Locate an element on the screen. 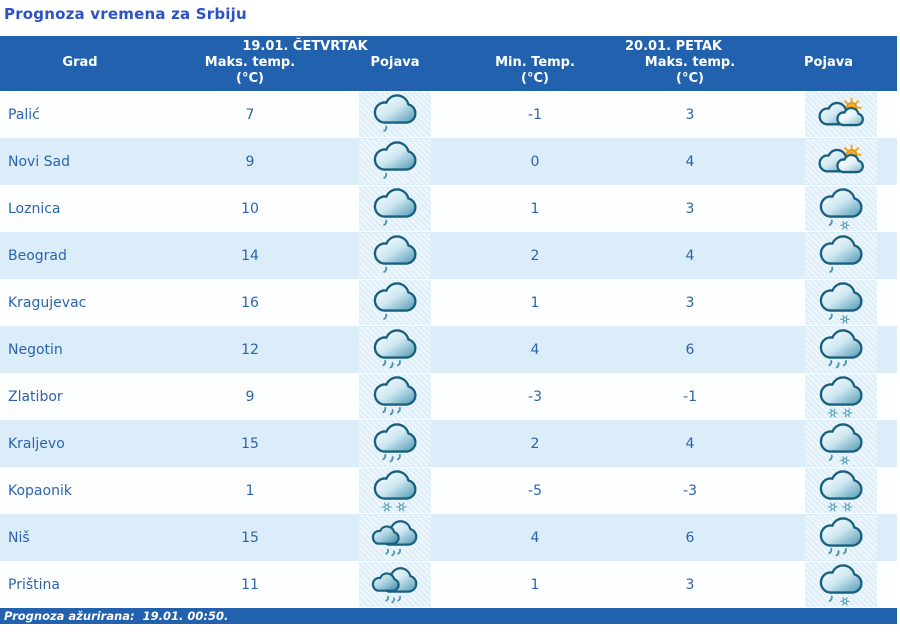  city-name: Palić is located at coordinates (24, 114).